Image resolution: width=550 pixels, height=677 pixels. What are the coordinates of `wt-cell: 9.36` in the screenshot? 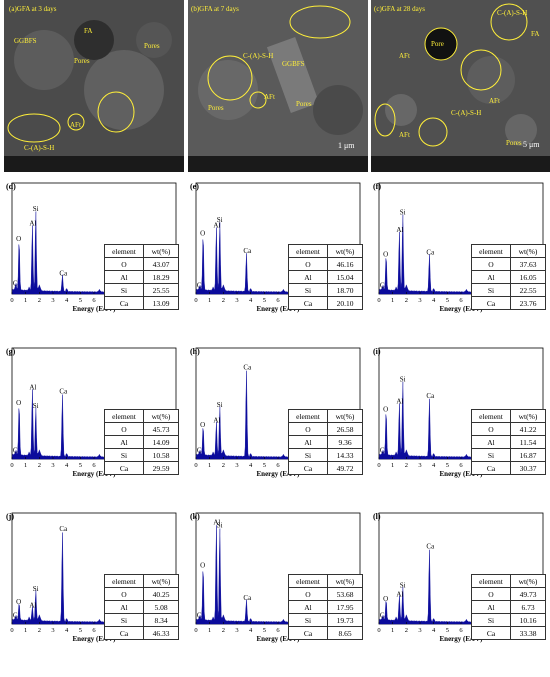 It's located at (345, 442).